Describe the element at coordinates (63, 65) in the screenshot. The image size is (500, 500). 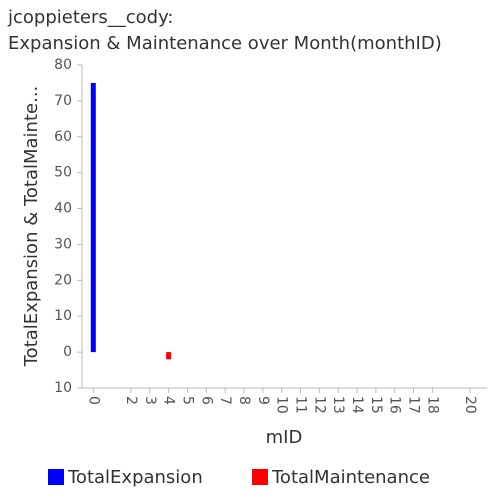
I see `y-tick-label: 80` at that location.